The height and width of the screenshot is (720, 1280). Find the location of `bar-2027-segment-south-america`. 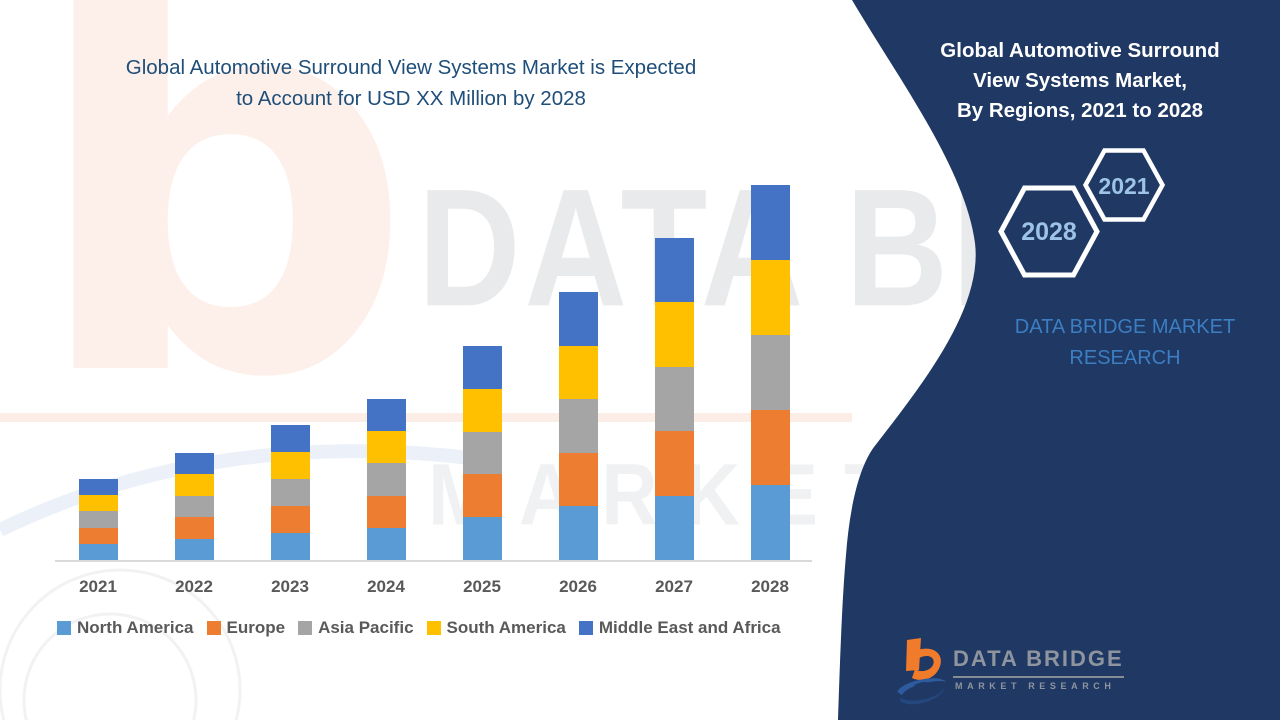

bar-2027-segment-south-america is located at coordinates (674, 334).